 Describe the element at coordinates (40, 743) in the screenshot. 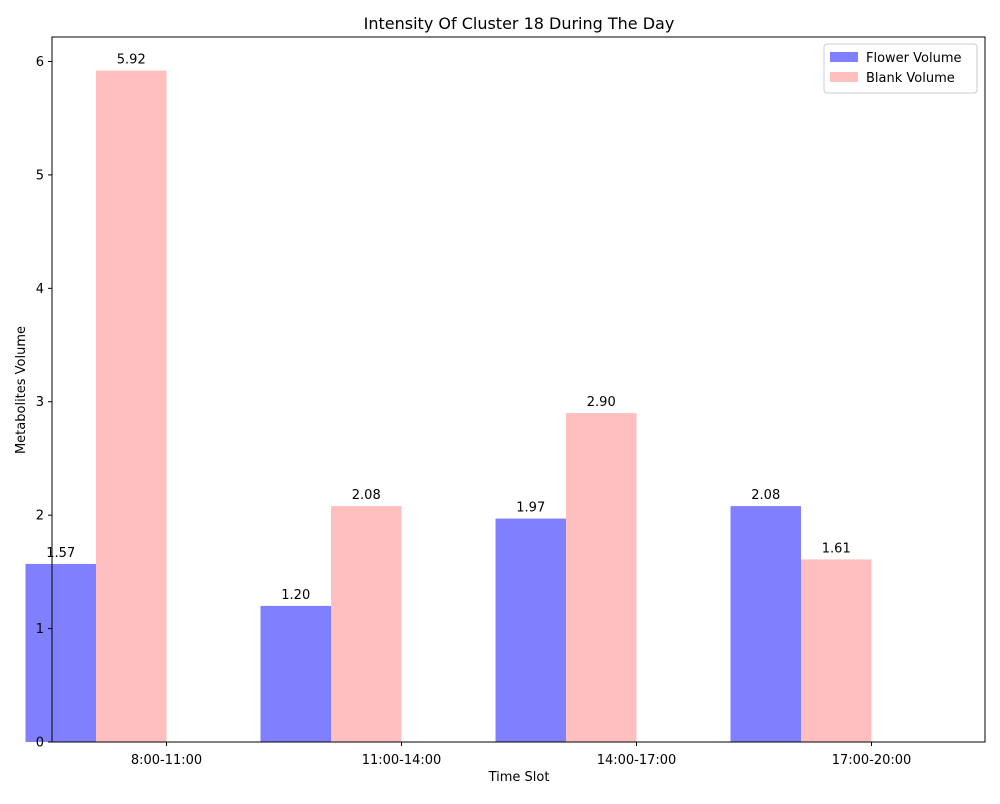

I see `y-tick-label: 0` at that location.